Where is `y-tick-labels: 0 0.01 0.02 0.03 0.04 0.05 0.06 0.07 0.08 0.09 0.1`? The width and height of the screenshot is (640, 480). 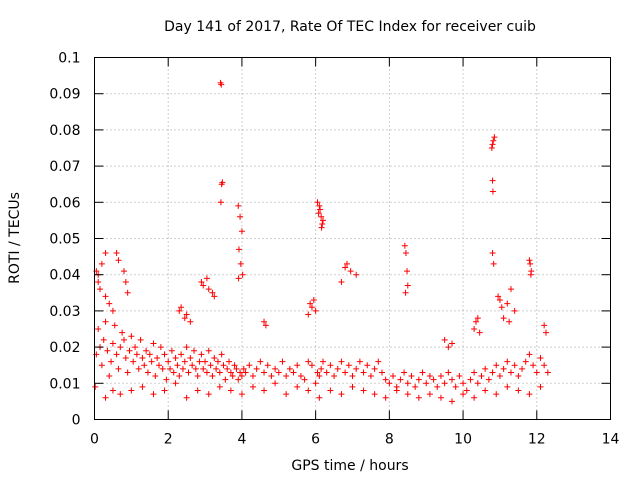
y-tick-labels: 0 0.01 0.02 0.03 0.04 0.05 0.06 0.07 0.08 0.09 0.1 is located at coordinates (64, 240).